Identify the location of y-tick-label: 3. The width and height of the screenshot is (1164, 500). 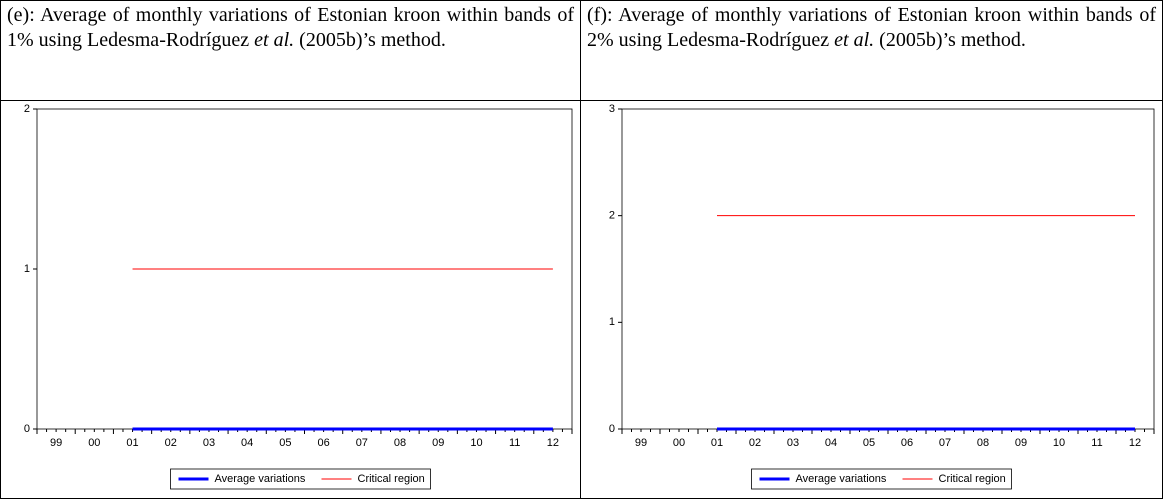
(612, 109).